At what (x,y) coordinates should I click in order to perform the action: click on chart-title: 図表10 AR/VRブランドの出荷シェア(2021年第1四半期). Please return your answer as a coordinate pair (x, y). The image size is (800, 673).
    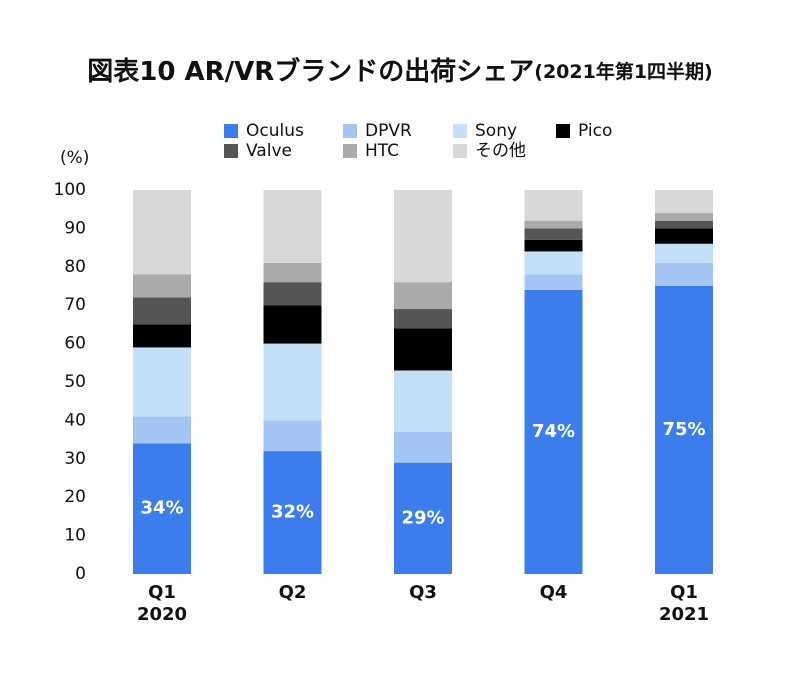
    Looking at the image, I should click on (399, 71).